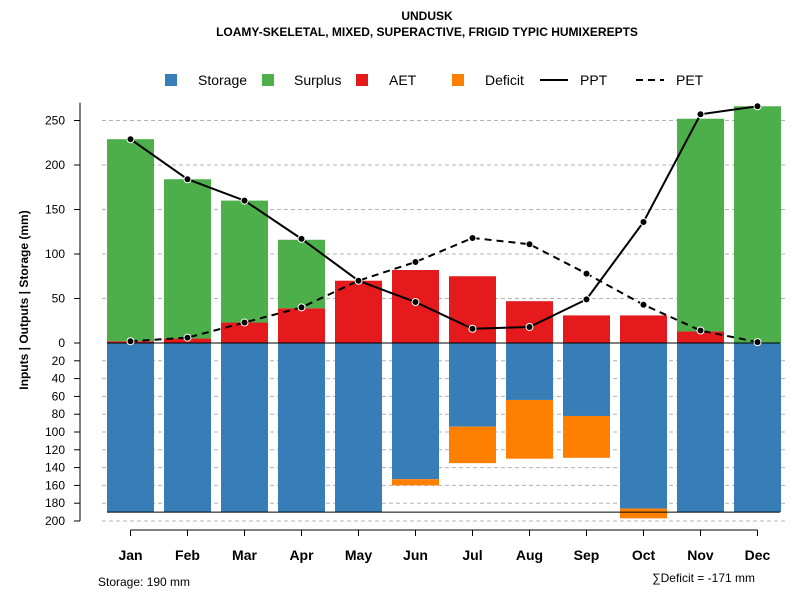 Image resolution: width=800 pixels, height=600 pixels. I want to click on x-tick-label: Jun, so click(415, 555).